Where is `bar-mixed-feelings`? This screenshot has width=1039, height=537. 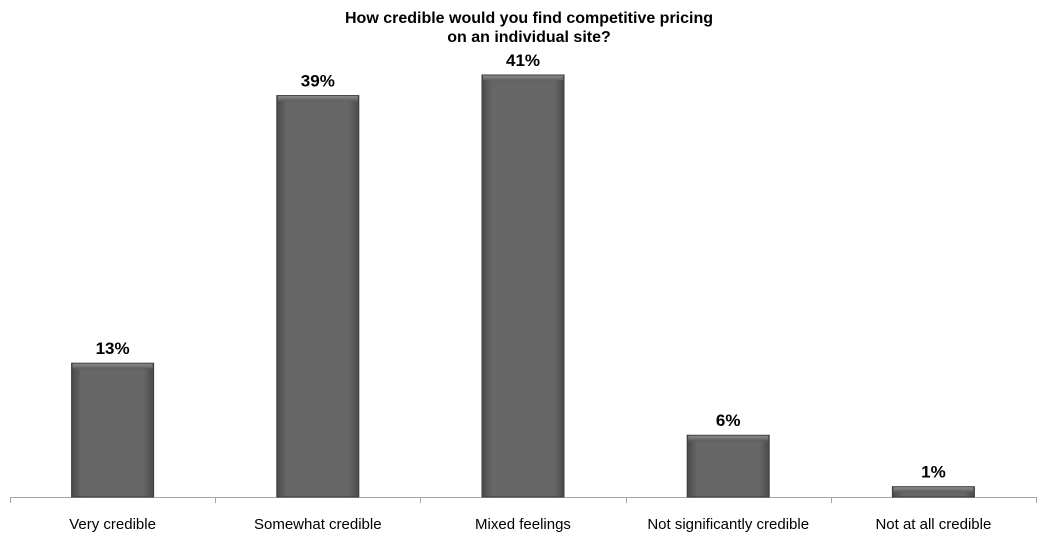 bar-mixed-feelings is located at coordinates (523, 286).